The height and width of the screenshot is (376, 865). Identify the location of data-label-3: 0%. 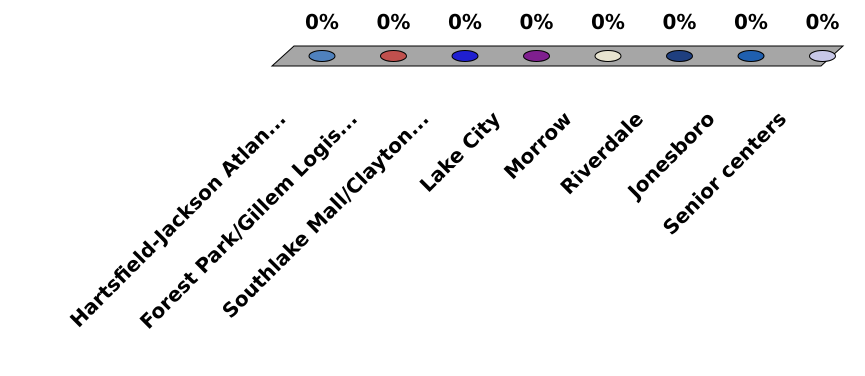
(537, 22).